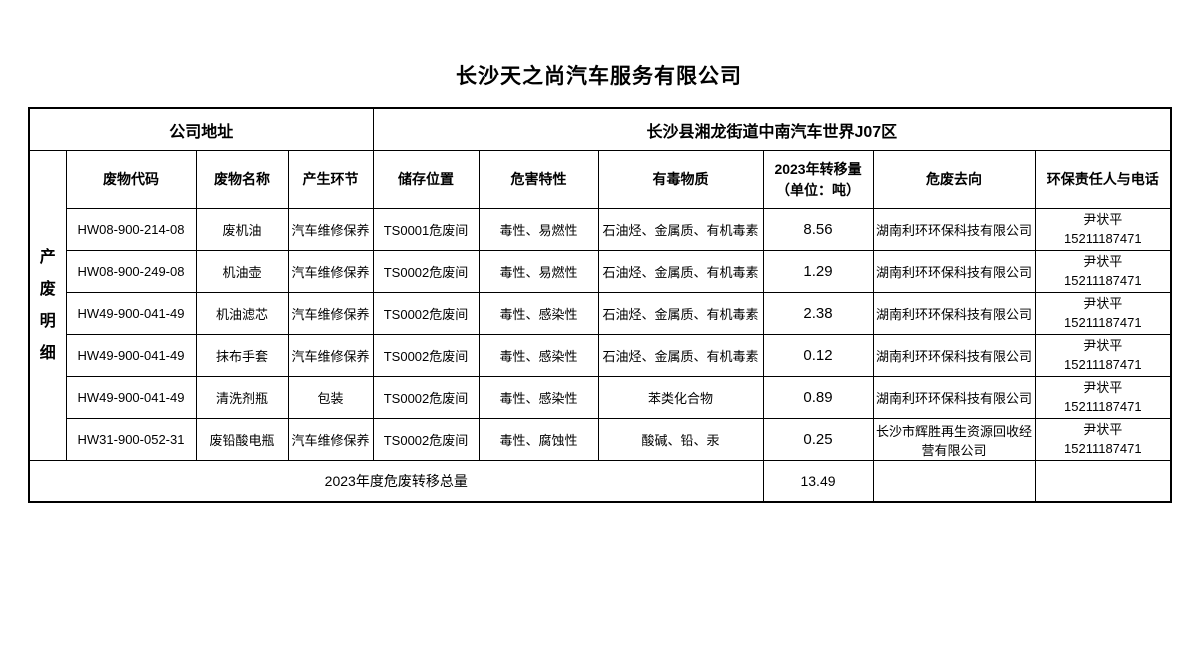 The width and height of the screenshot is (1198, 663). I want to click on cell-waste-name: 废铅酸电瓶, so click(242, 439).